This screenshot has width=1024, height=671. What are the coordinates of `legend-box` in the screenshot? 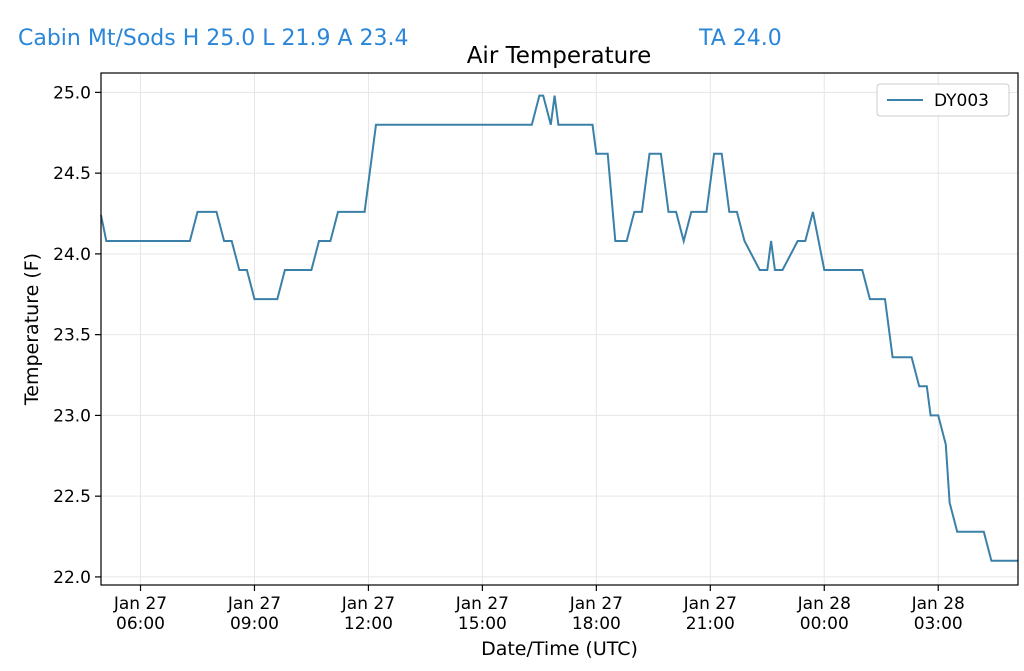 It's located at (943, 100).